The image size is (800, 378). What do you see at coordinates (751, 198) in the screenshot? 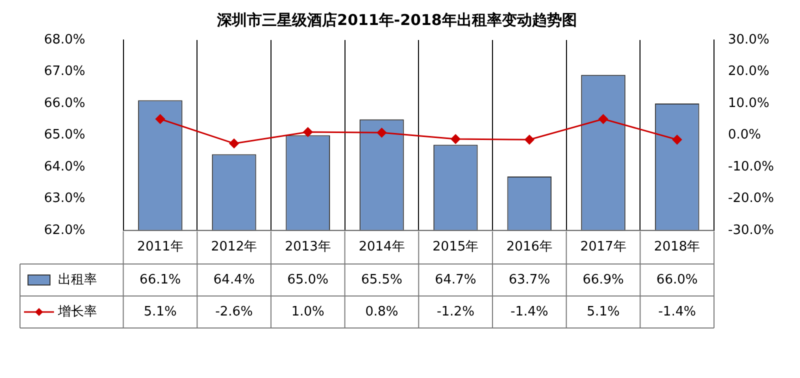
I see `y2-tick-label: -20.0%` at bounding box center [751, 198].